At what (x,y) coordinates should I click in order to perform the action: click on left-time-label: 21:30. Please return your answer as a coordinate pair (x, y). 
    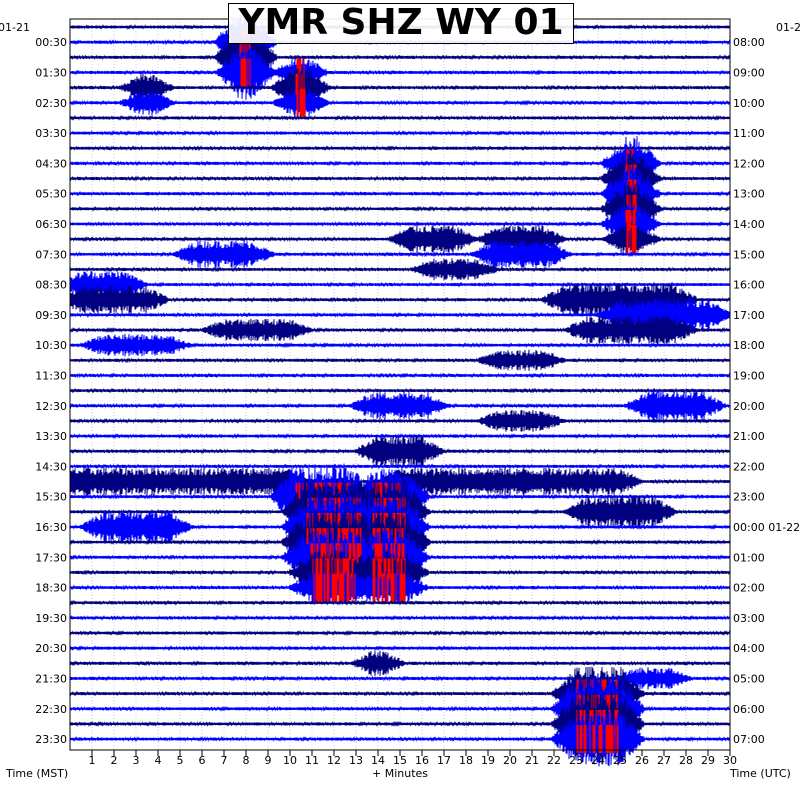
    Looking at the image, I should click on (51, 678).